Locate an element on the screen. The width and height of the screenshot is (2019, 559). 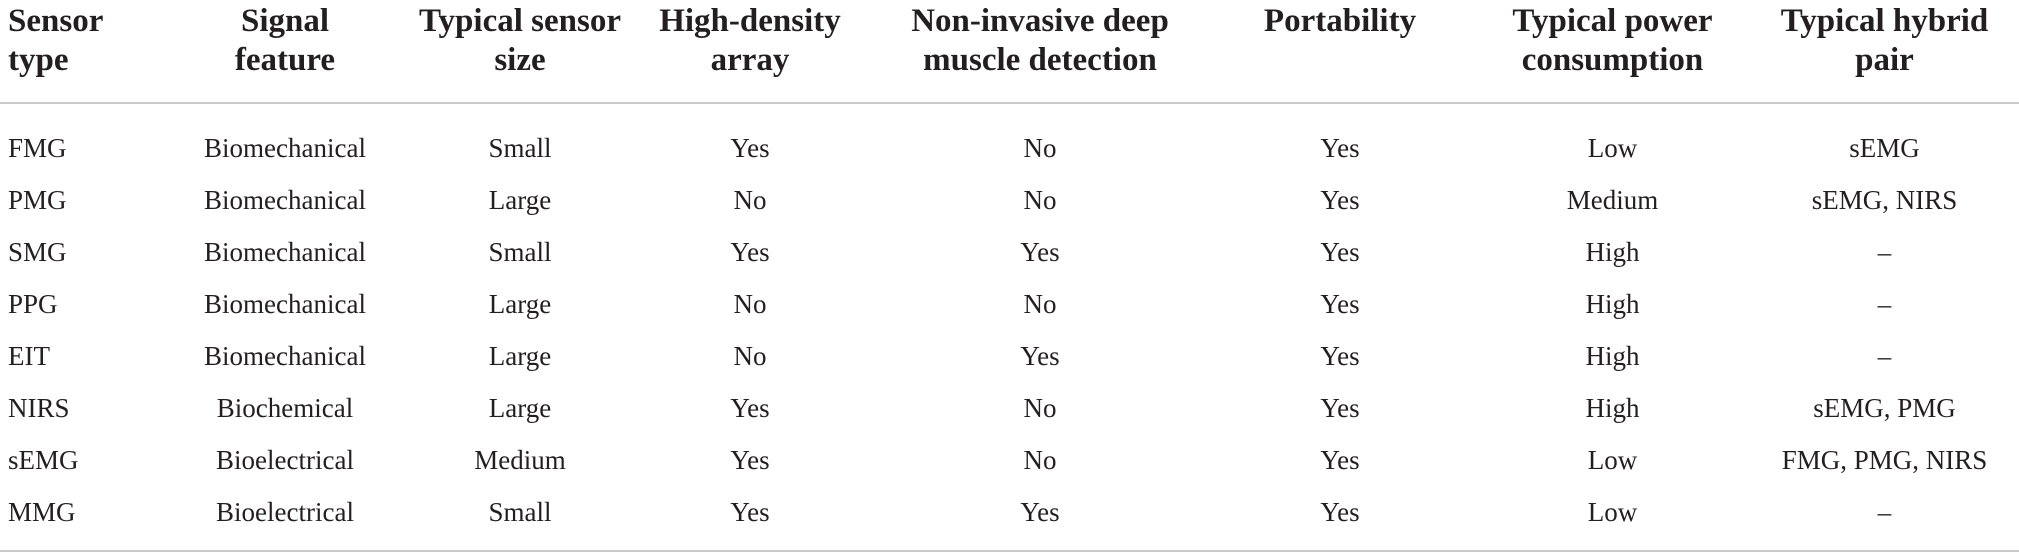
table-cell: MMG is located at coordinates (77, 519).